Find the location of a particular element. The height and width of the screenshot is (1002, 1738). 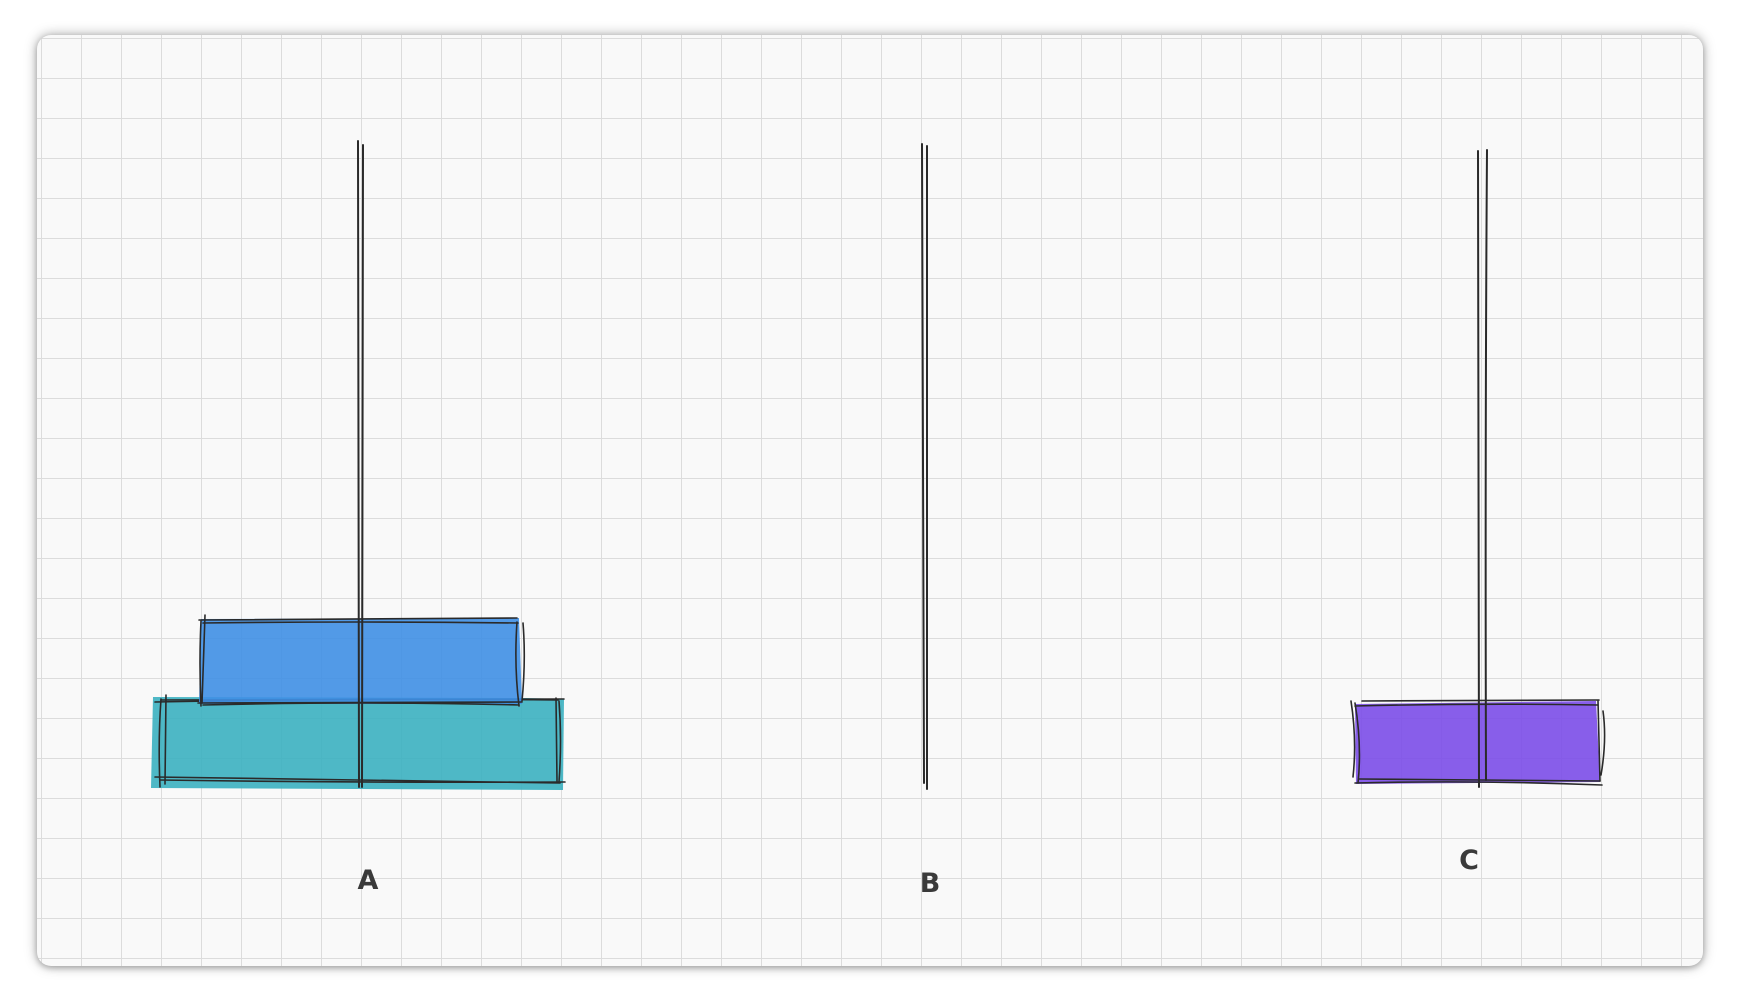

peg-label-c: C is located at coordinates (1469, 860).